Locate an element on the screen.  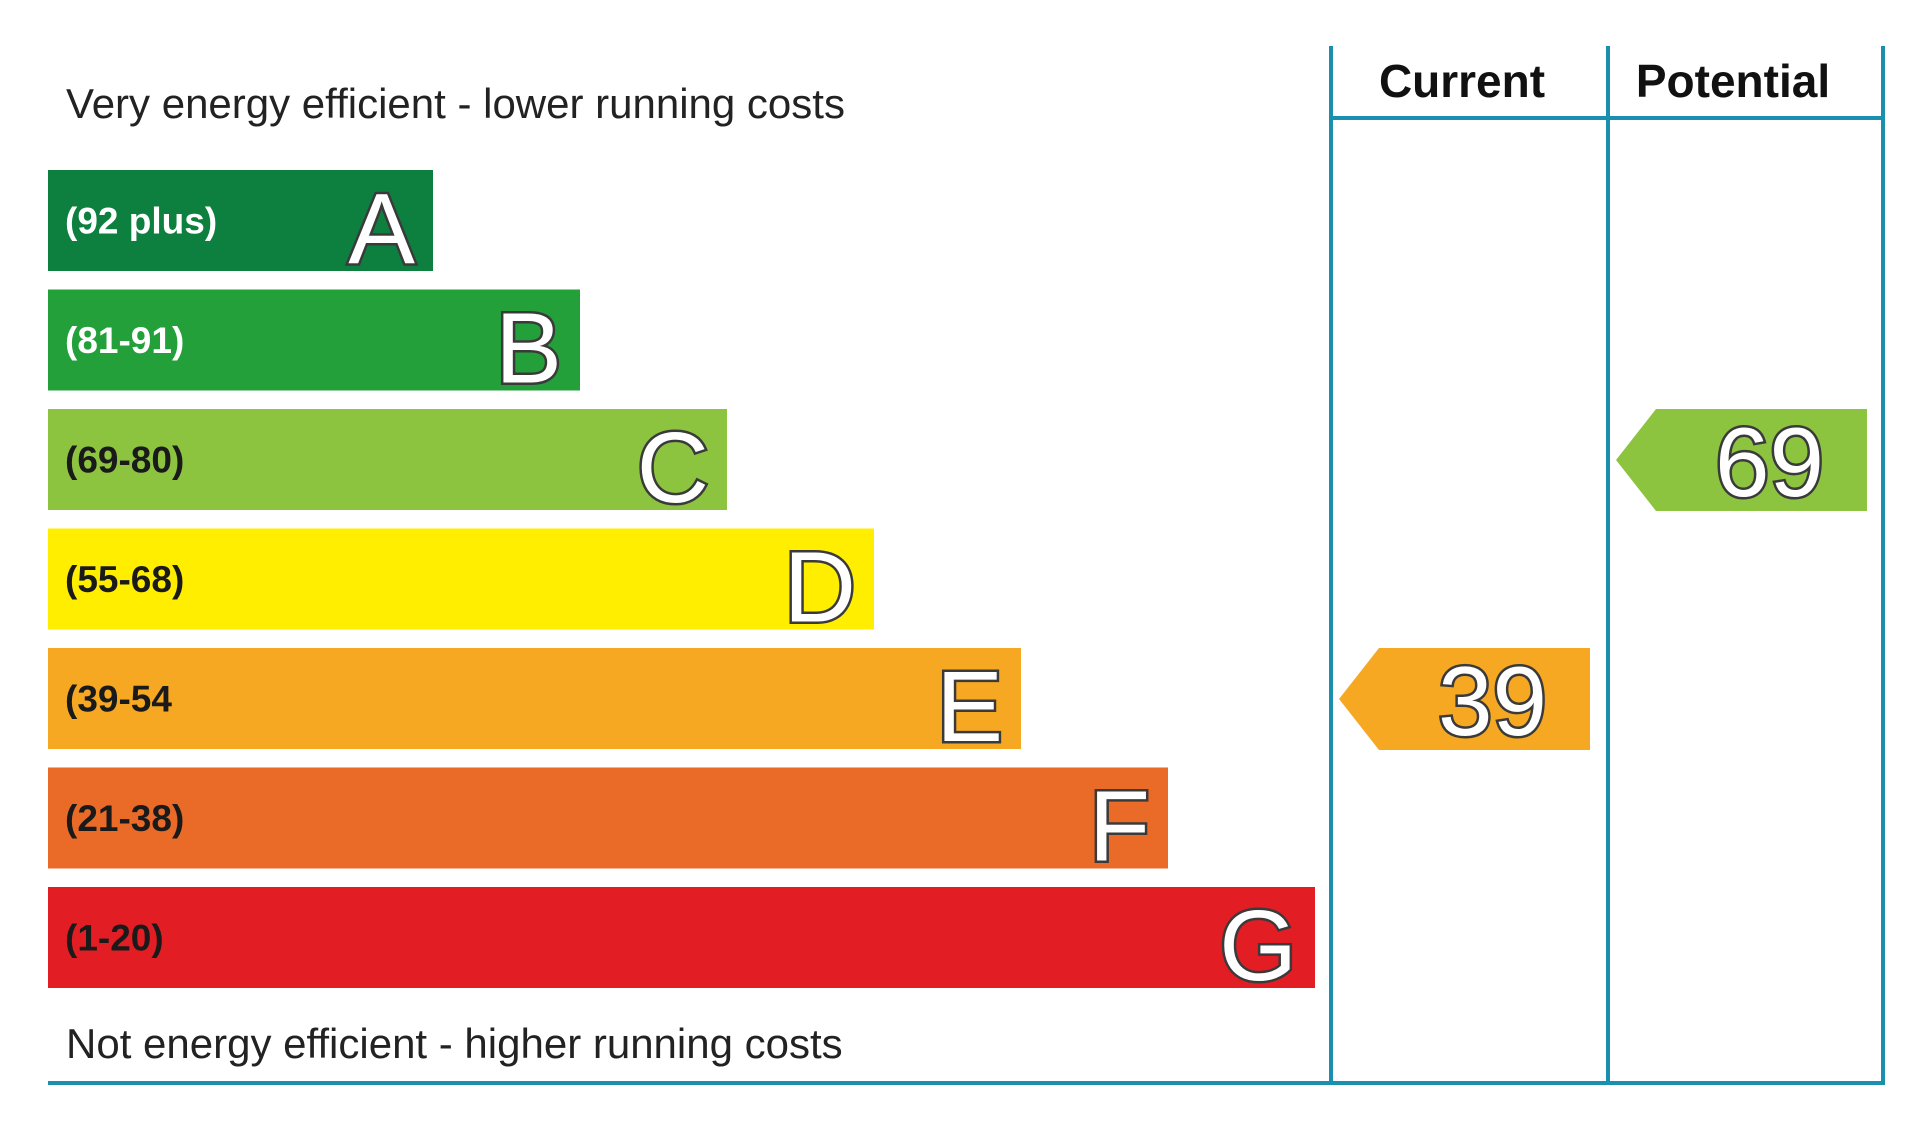
band-range-label: (21-38) is located at coordinates (124, 818).